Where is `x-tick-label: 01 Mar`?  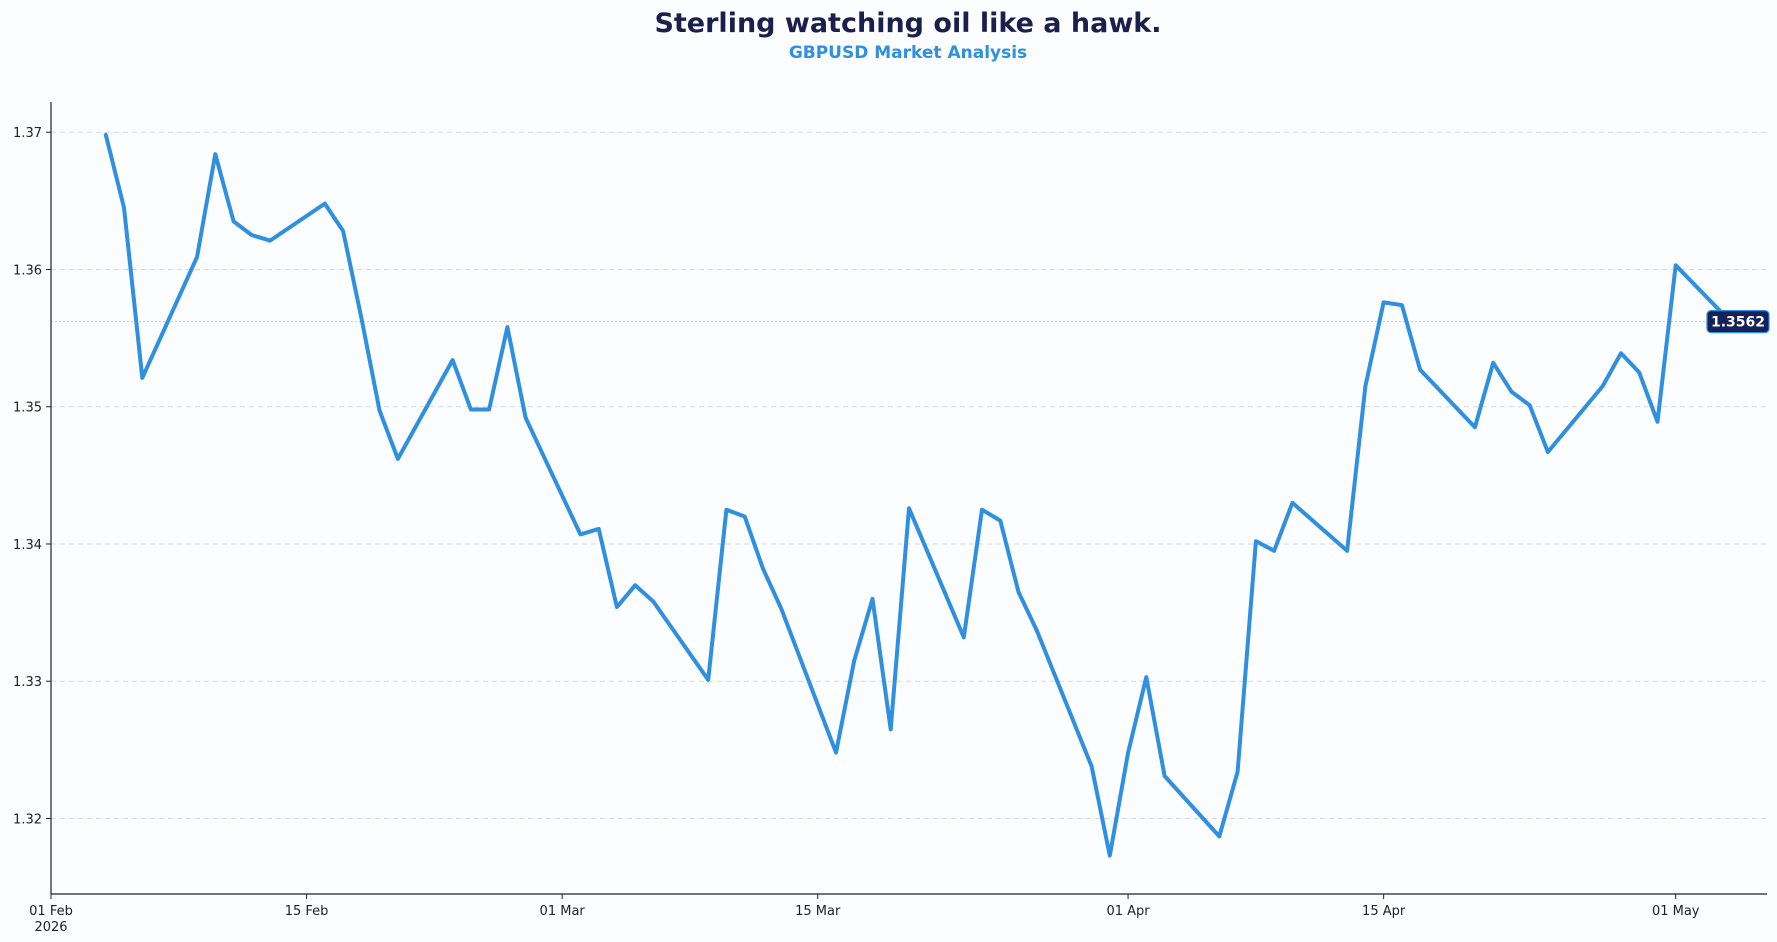
x-tick-label: 01 Mar is located at coordinates (563, 911).